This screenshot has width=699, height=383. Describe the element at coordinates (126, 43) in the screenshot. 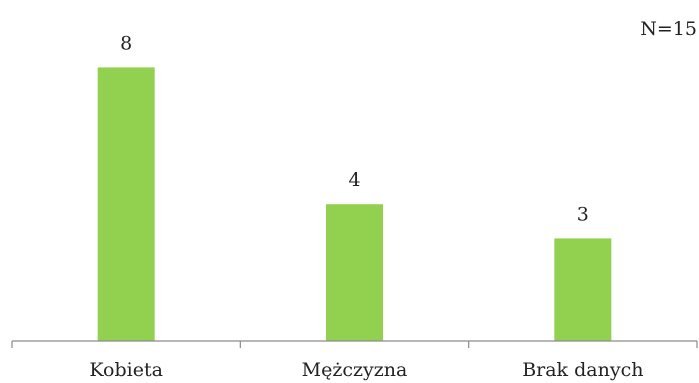

I see `data-label: 8` at that location.